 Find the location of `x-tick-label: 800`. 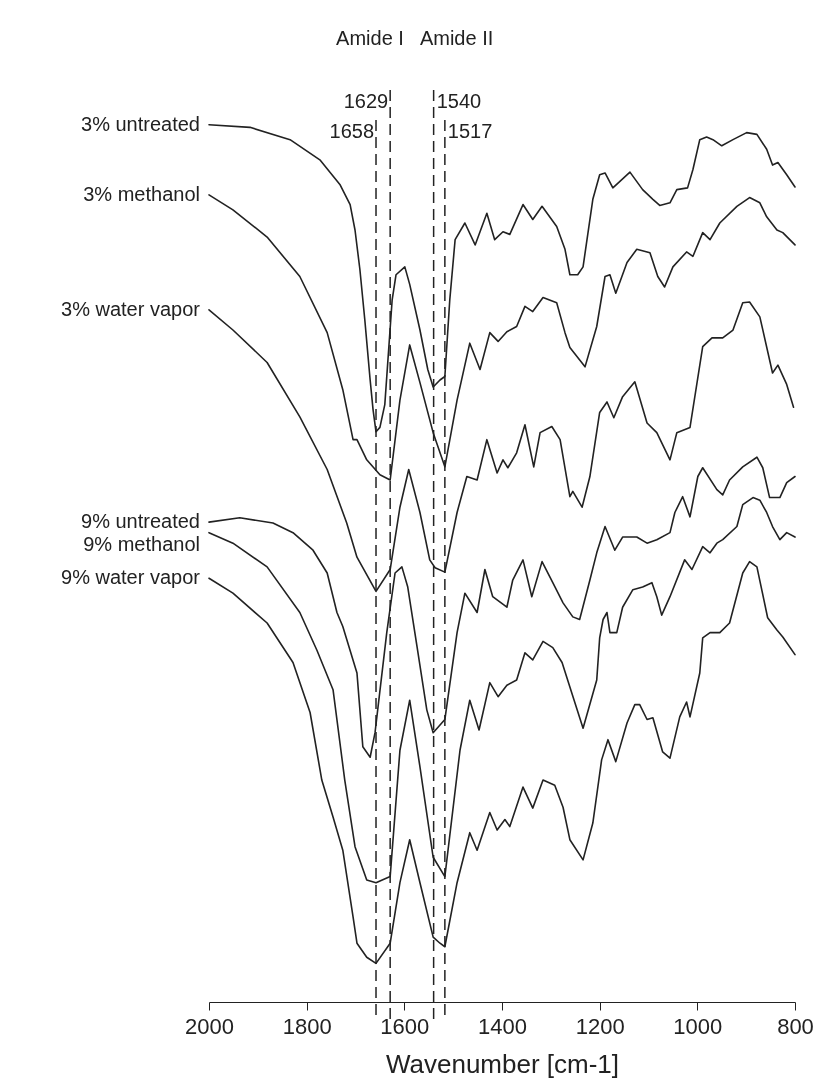

x-tick-label: 800 is located at coordinates (795, 1026).